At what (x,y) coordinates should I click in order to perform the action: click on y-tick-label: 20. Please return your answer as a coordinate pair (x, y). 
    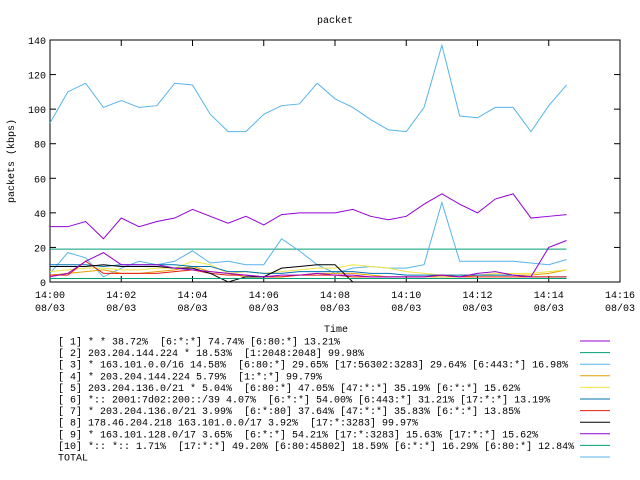
    Looking at the image, I should click on (40, 249).